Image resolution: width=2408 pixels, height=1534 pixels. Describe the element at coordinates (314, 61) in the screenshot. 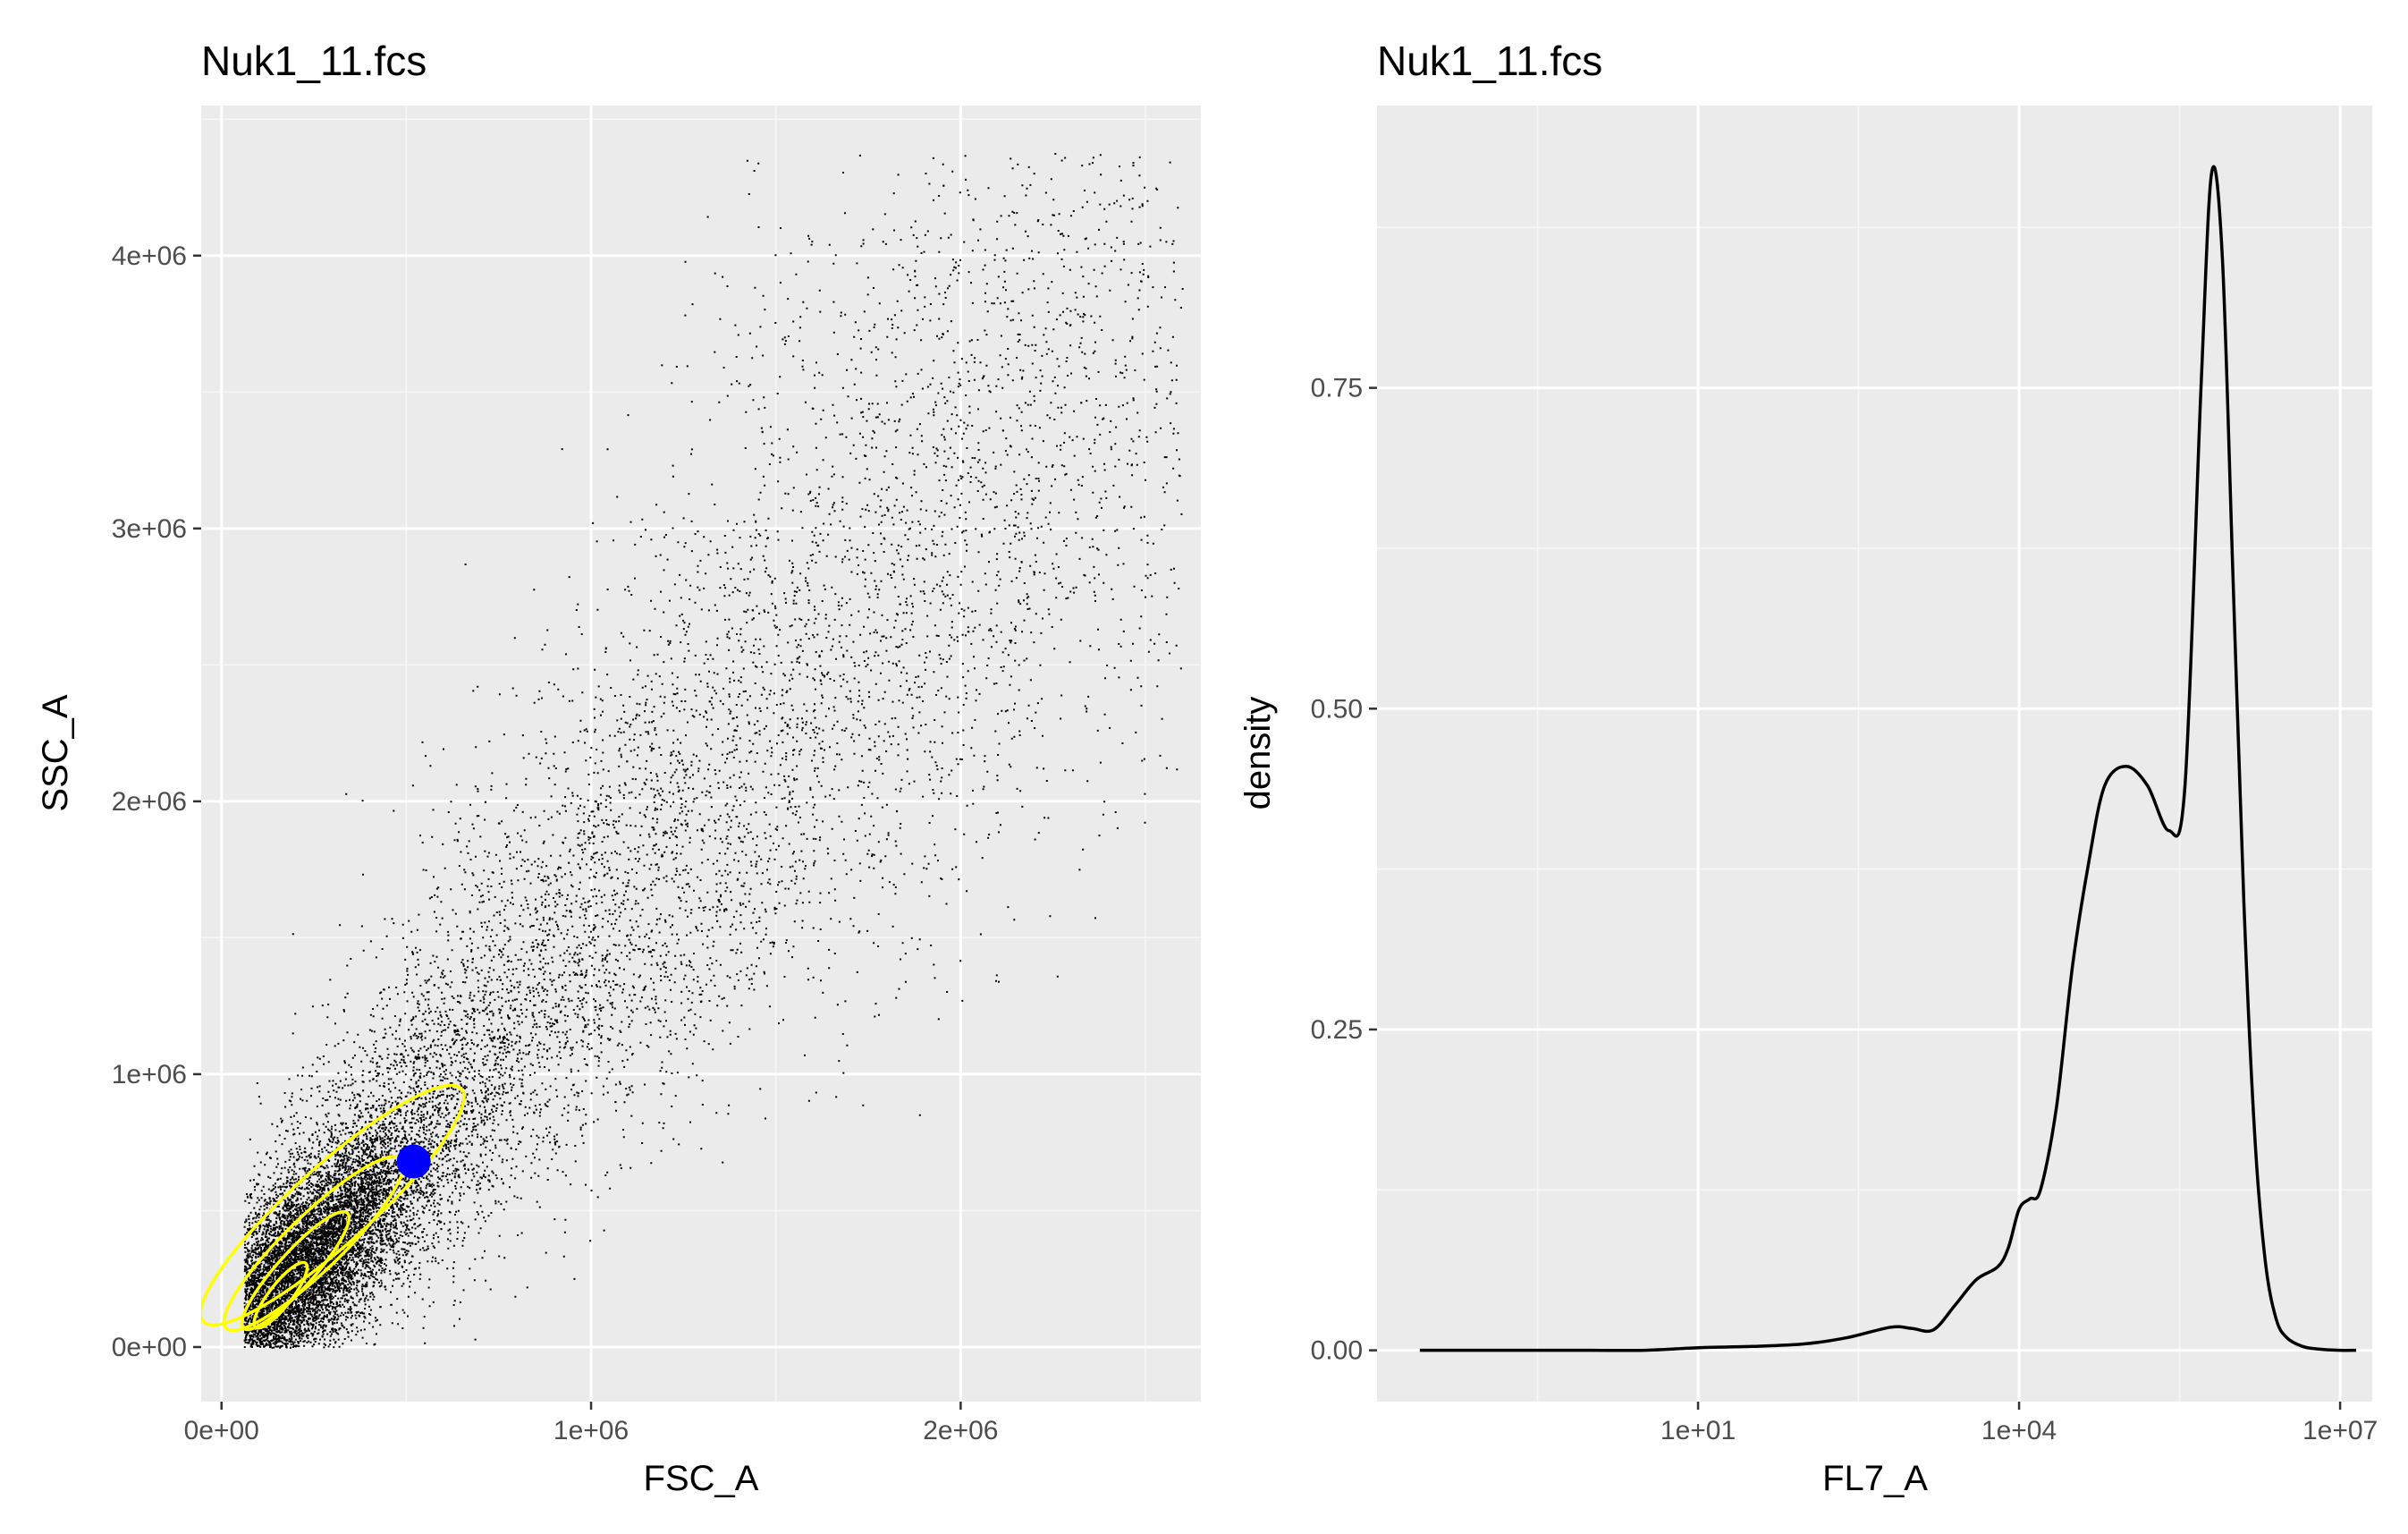

I see `scatter-title: Nuk1_11.fcs` at that location.